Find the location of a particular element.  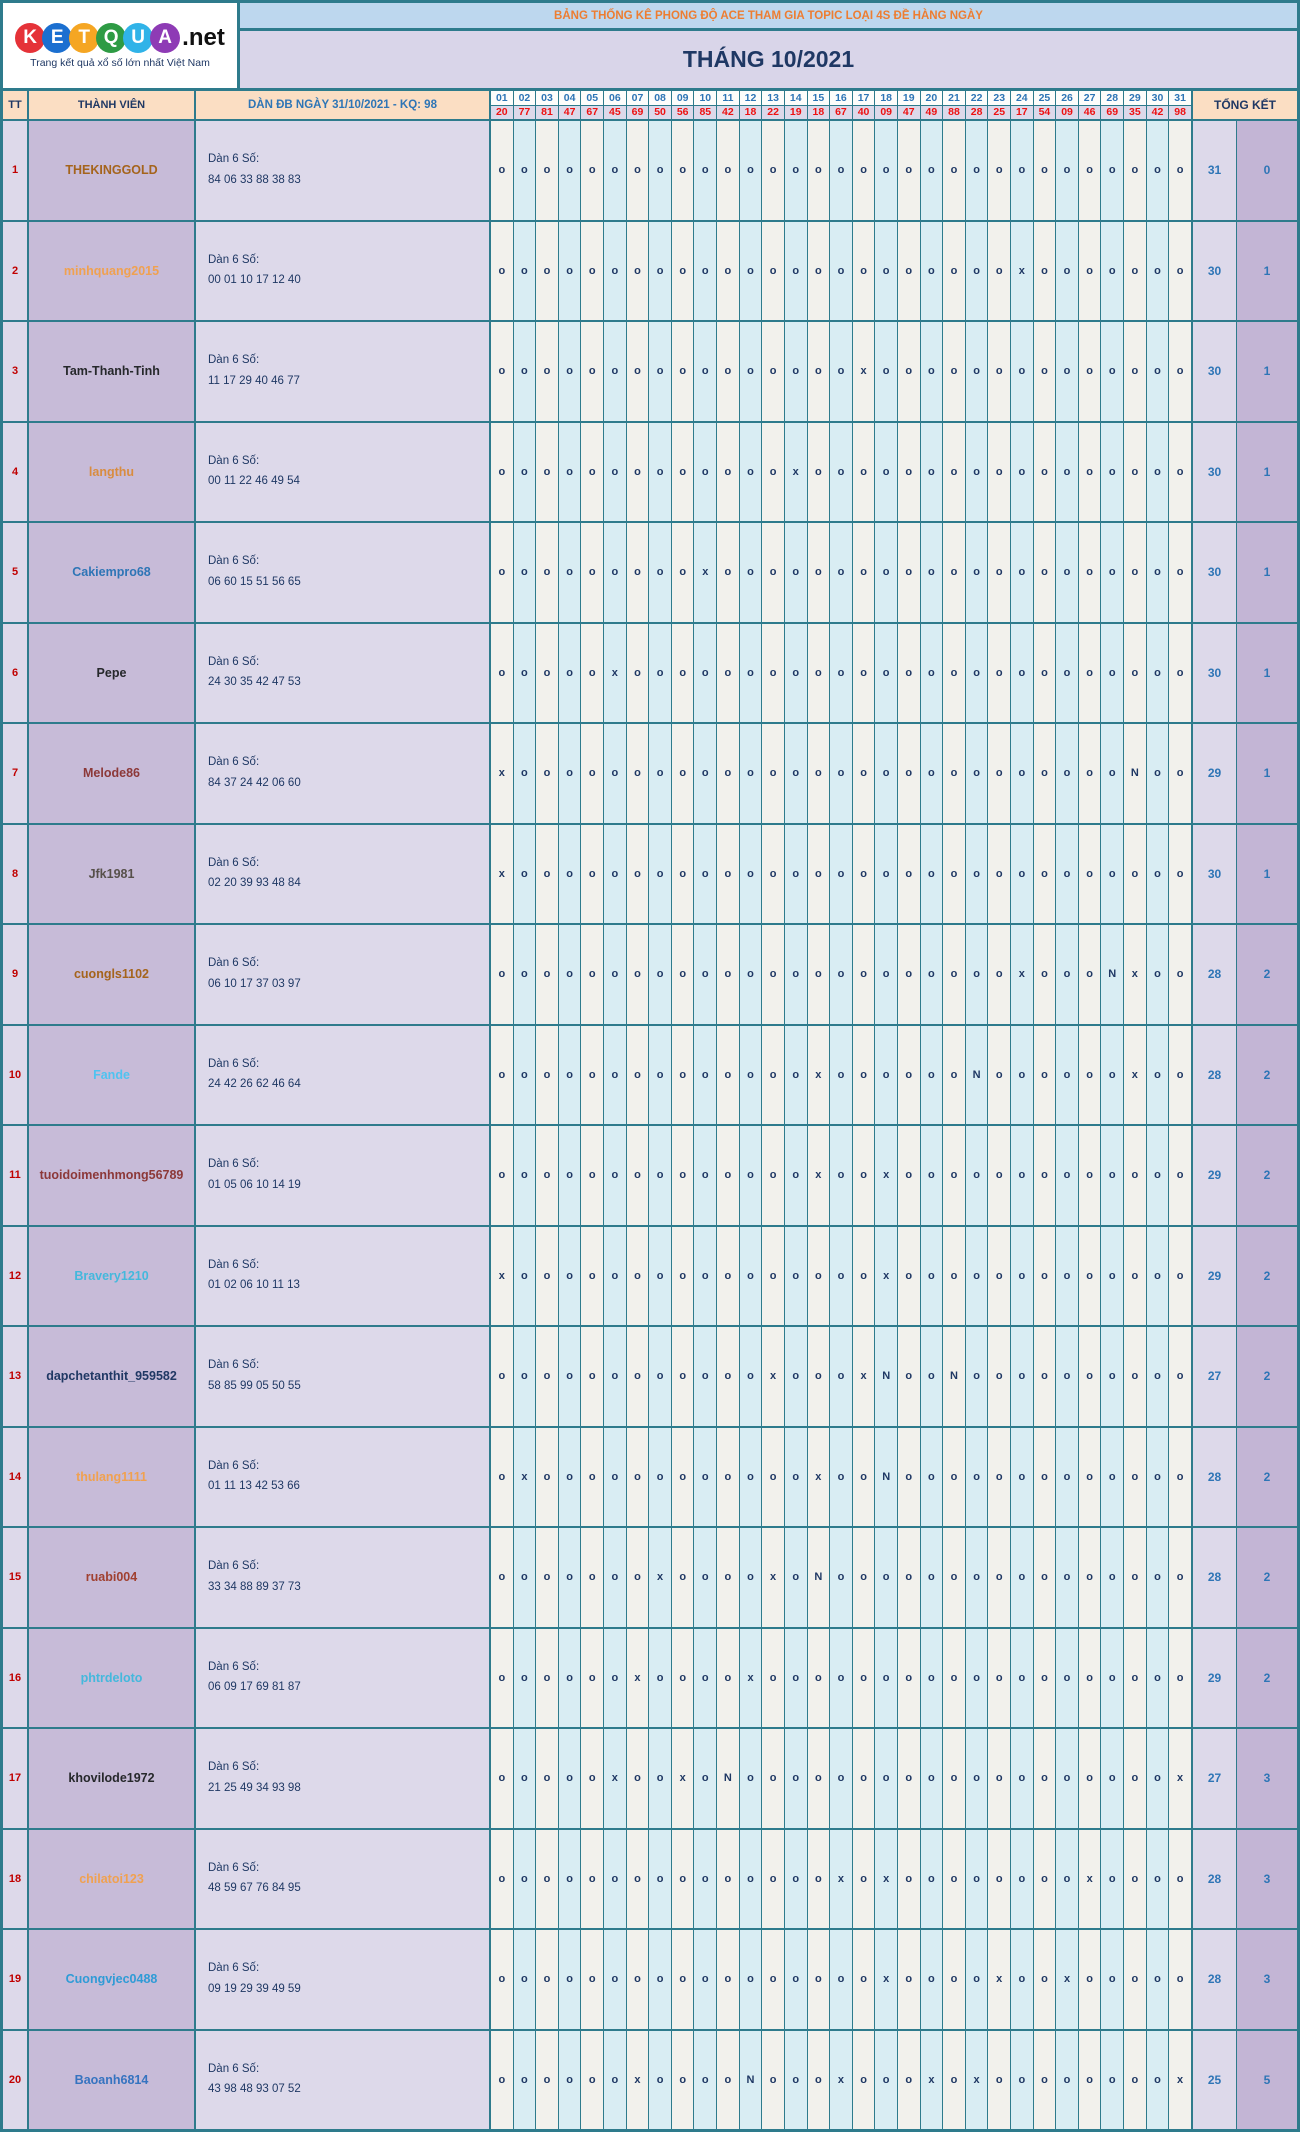

member-name: ruabi004 is located at coordinates (112, 1577).